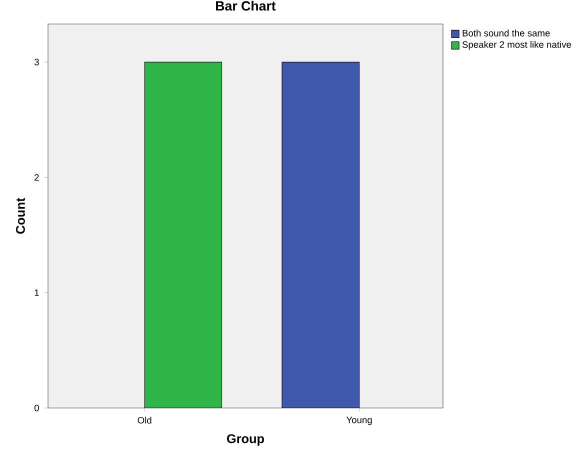  I want to click on y-tick-label: 3, so click(36, 62).